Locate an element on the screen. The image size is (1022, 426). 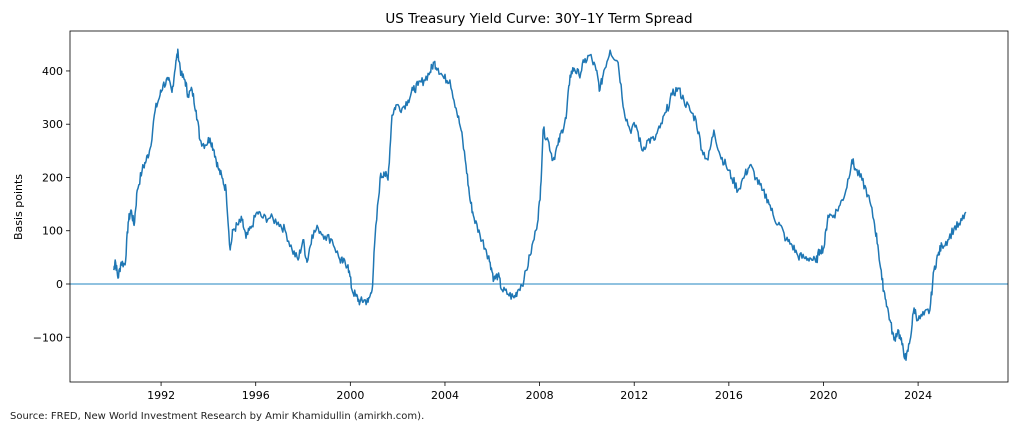
x-tick-label: 2008 is located at coordinates (540, 395).